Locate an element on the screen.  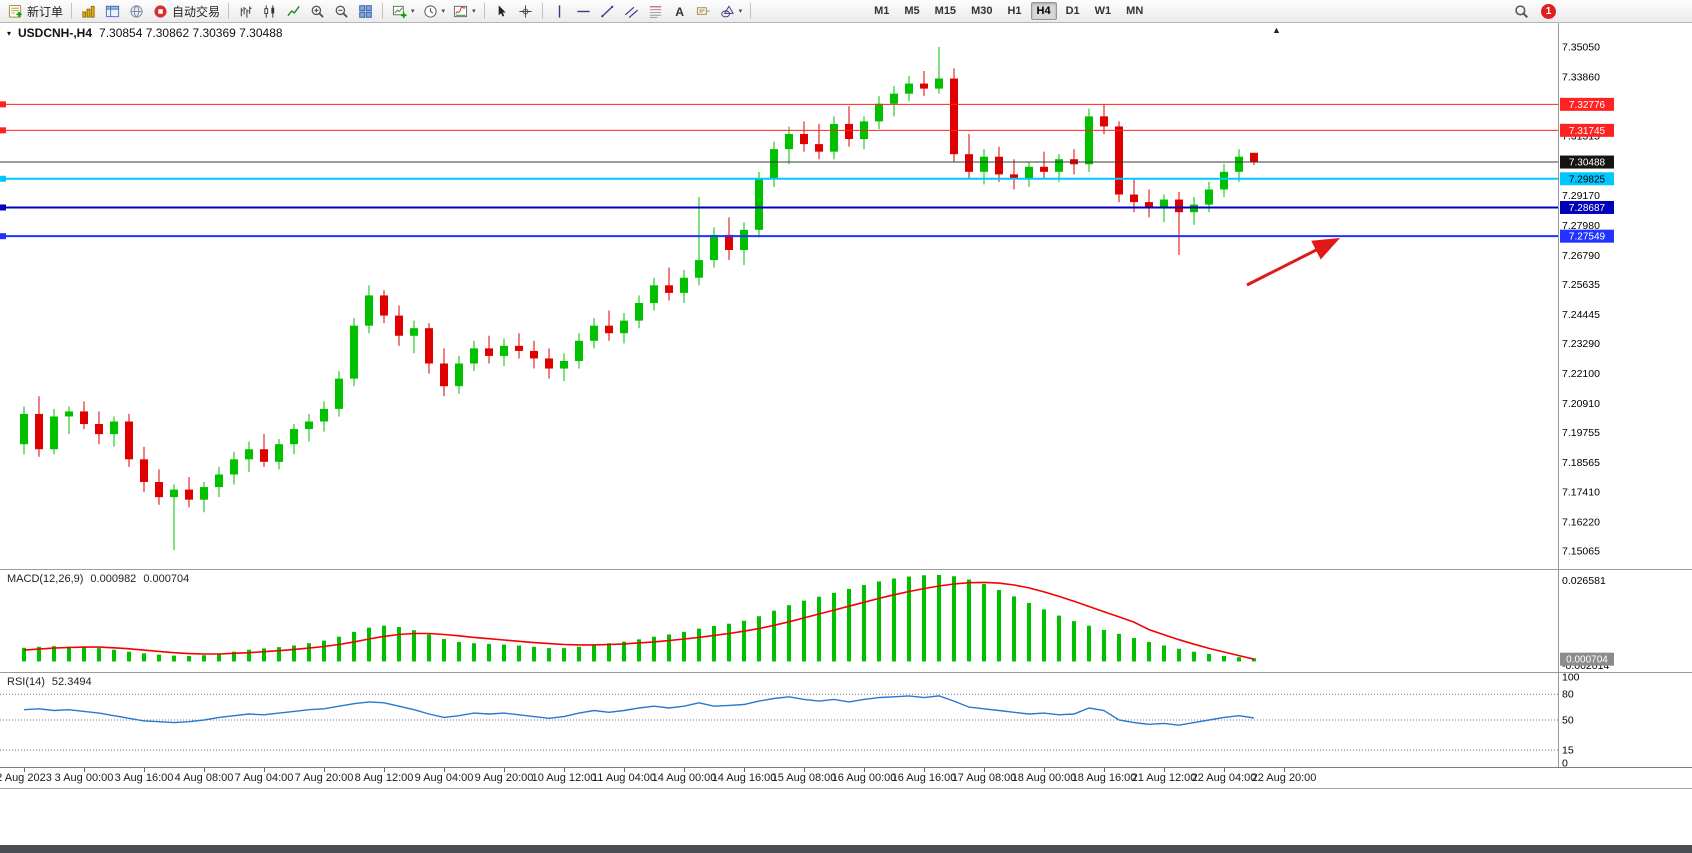
arrow-annotation is located at coordinates (1293, 262).